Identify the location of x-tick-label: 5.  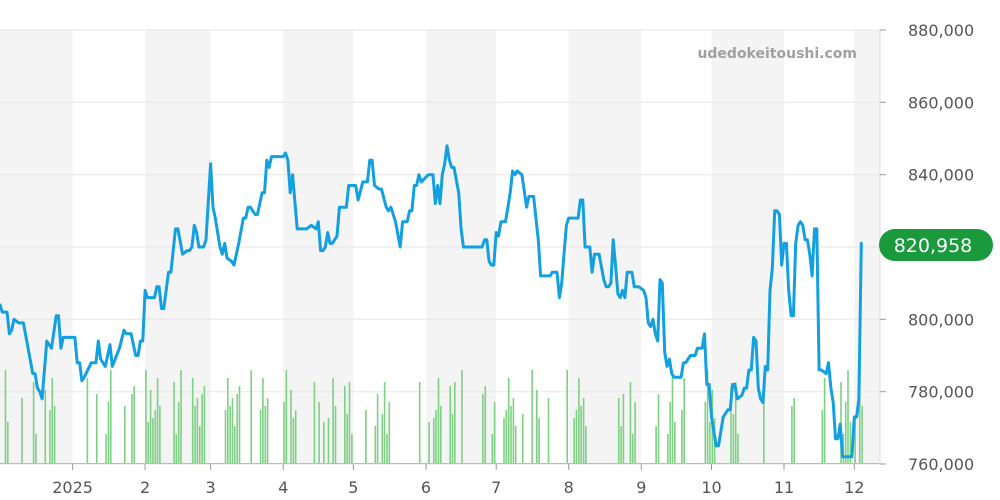
(353, 487).